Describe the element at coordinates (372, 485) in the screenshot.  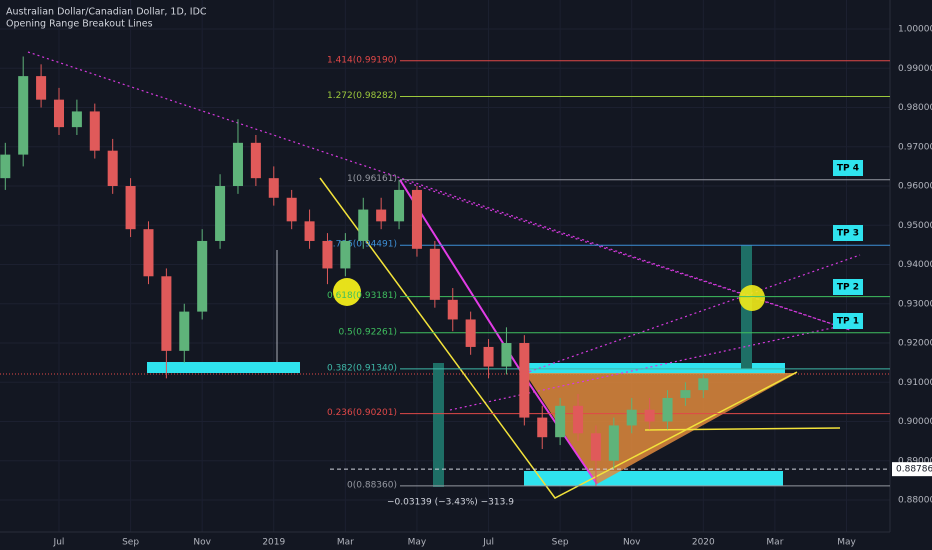
I see `fib-label: 0(0.88360)` at that location.